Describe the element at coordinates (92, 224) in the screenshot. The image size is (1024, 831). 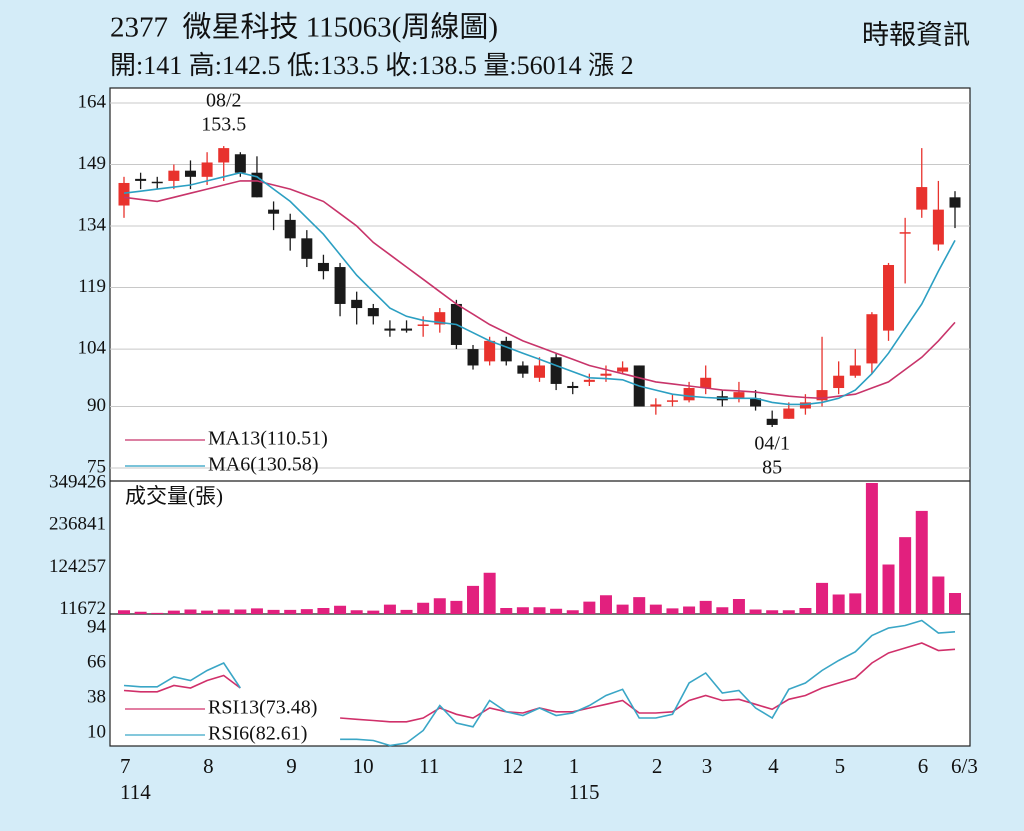
I see `y-tick-label: 134` at that location.